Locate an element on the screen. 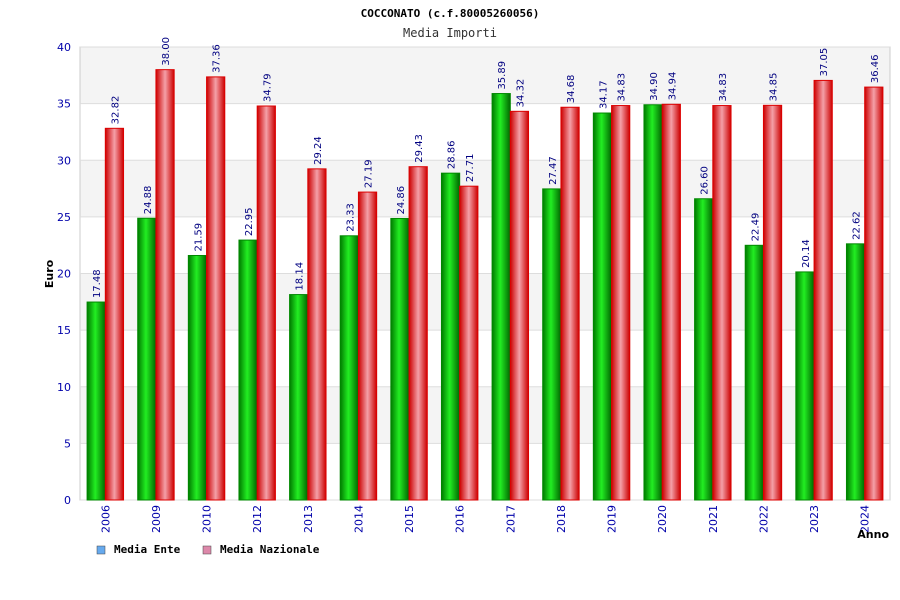 This screenshot has width=900, height=600. y-tick-label: 20 is located at coordinates (64, 274).